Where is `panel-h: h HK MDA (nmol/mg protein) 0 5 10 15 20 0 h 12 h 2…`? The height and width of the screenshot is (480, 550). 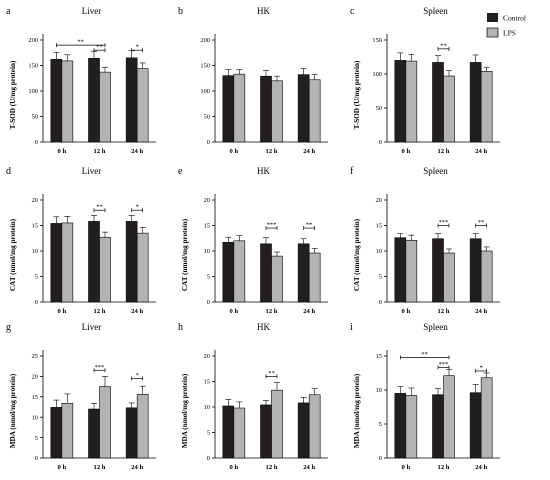
panel-h: h HK MDA (nmol/mg protein) 0 5 10 15 20 0 h 12 h 2… is located at coordinates (253, 396).